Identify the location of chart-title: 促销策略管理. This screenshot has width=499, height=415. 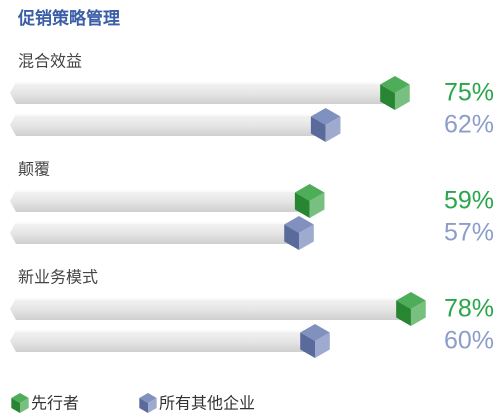
(68, 18).